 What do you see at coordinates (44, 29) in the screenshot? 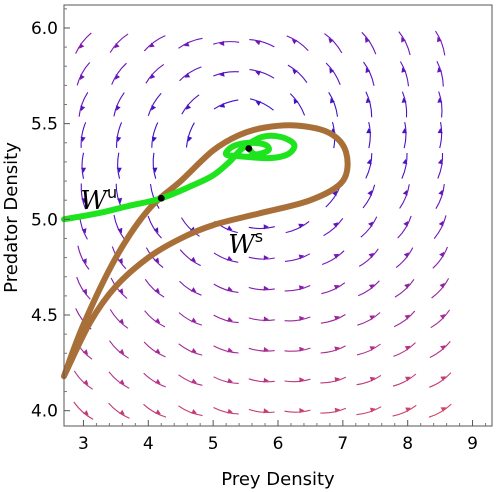
I see `y-tick-label: 6.0` at bounding box center [44, 29].